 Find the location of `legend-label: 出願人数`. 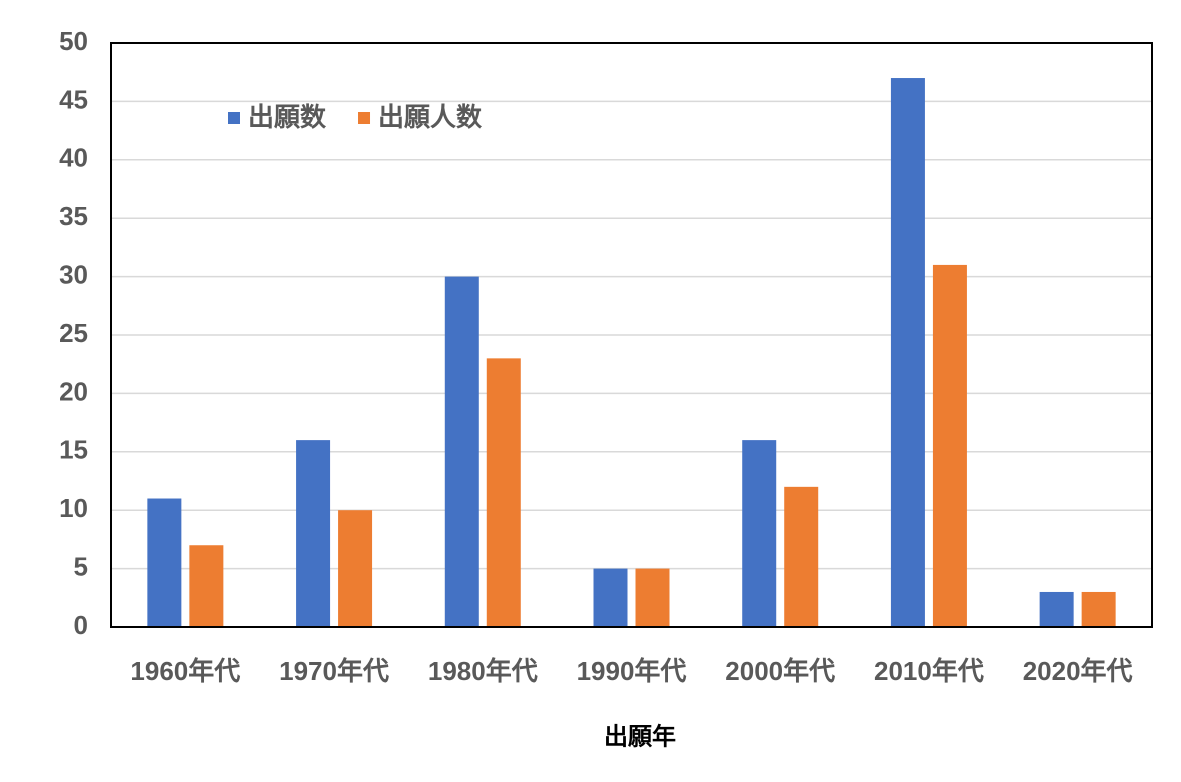

legend-label: 出願人数 is located at coordinates (430, 117).